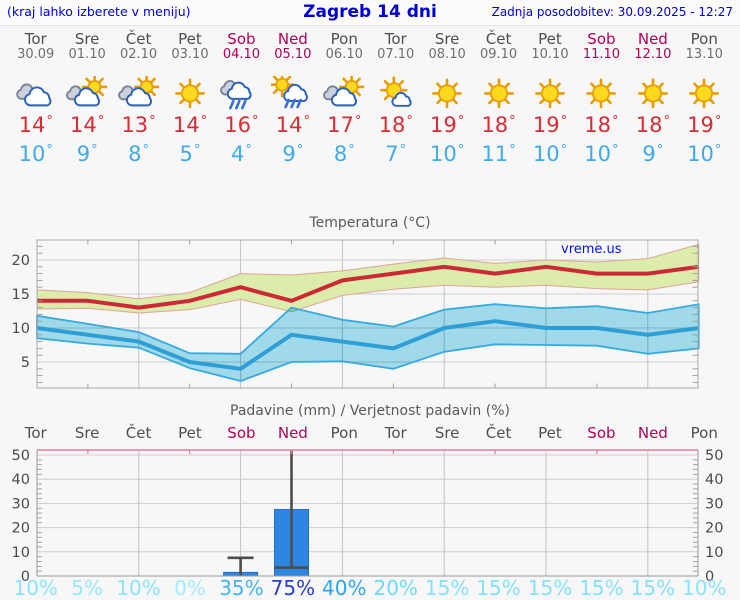 Image resolution: width=740 pixels, height=600 pixels. I want to click on precip-probability-row: 10% 5% 10% 0% 35% 75% 40% 20% 15% 15% 15% 15% 15% 10%, so click(370, 588).